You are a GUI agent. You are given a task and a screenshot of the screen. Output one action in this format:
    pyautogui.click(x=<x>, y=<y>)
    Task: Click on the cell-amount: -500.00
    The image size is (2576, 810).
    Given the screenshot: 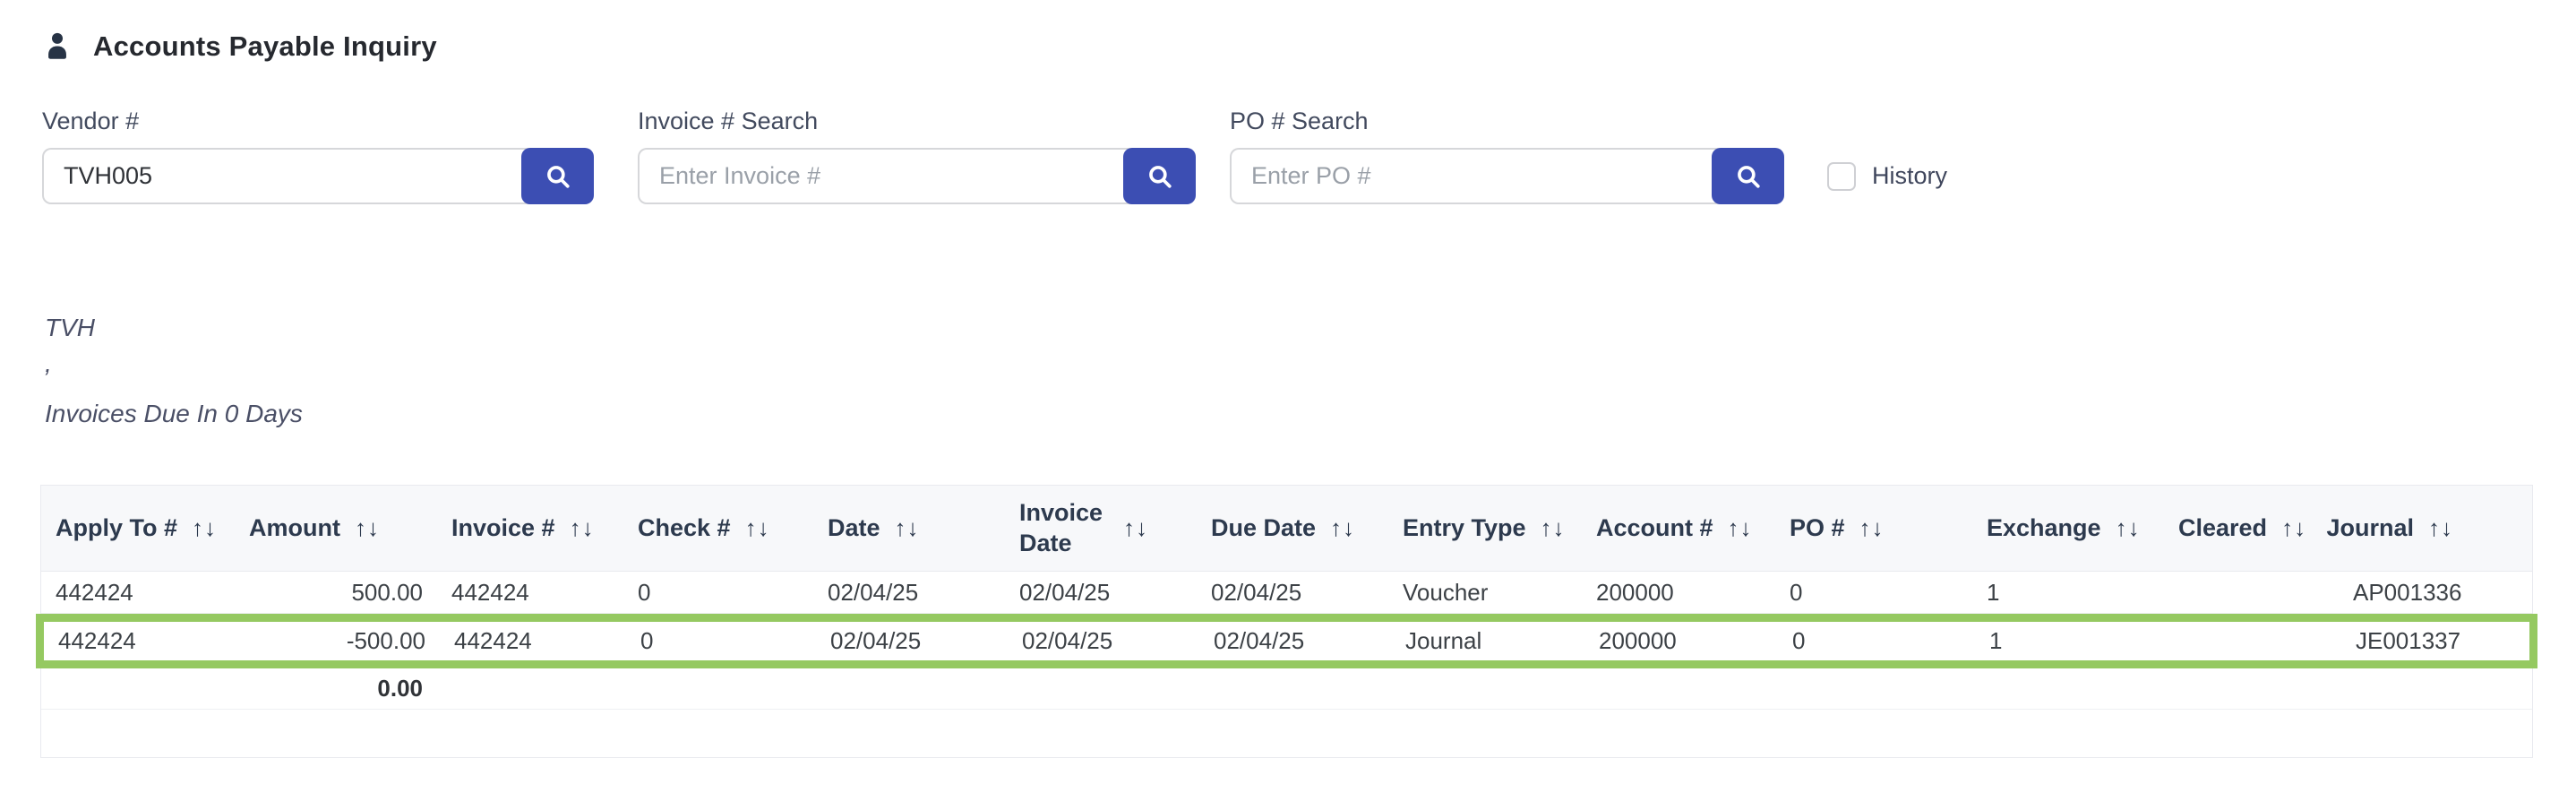 What is the action you would take?
    pyautogui.click(x=385, y=640)
    